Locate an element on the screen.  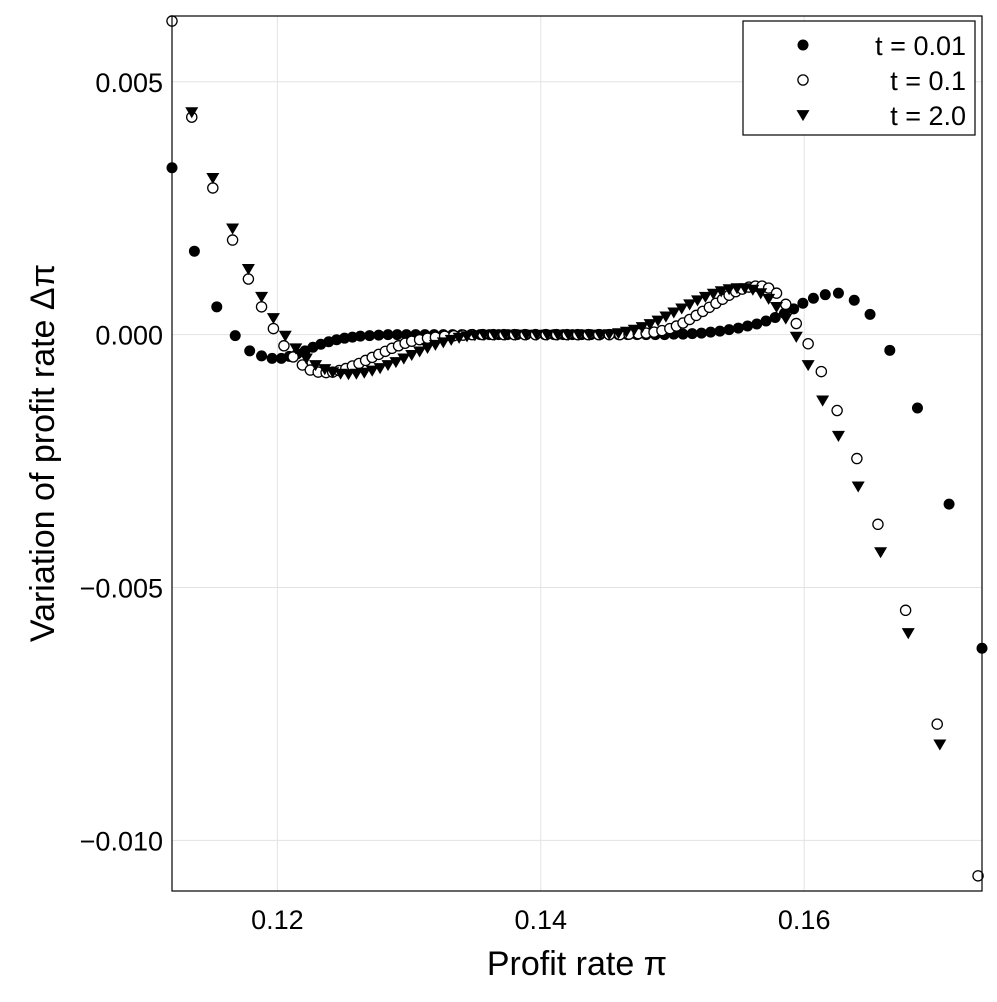
x-tick-label: 0.16 is located at coordinates (804, 920).